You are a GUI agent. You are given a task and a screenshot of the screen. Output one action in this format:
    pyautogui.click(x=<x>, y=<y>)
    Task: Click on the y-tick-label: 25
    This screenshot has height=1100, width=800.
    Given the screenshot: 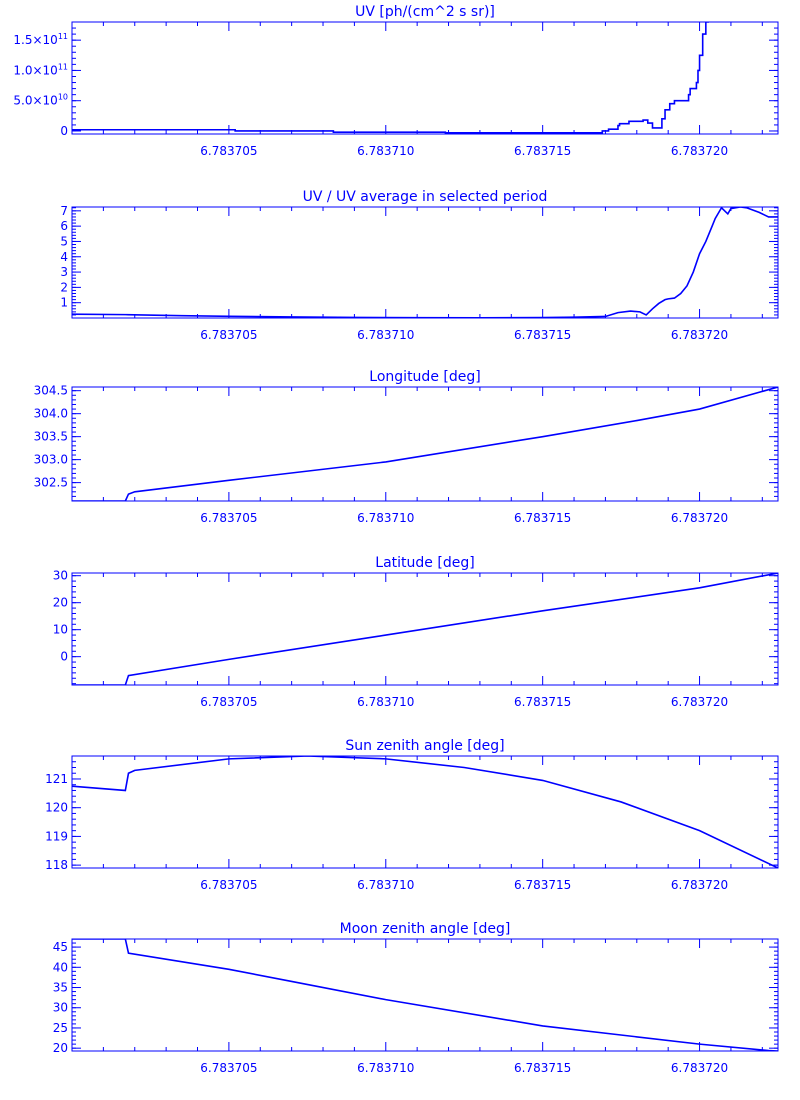 What is the action you would take?
    pyautogui.click(x=60, y=1028)
    